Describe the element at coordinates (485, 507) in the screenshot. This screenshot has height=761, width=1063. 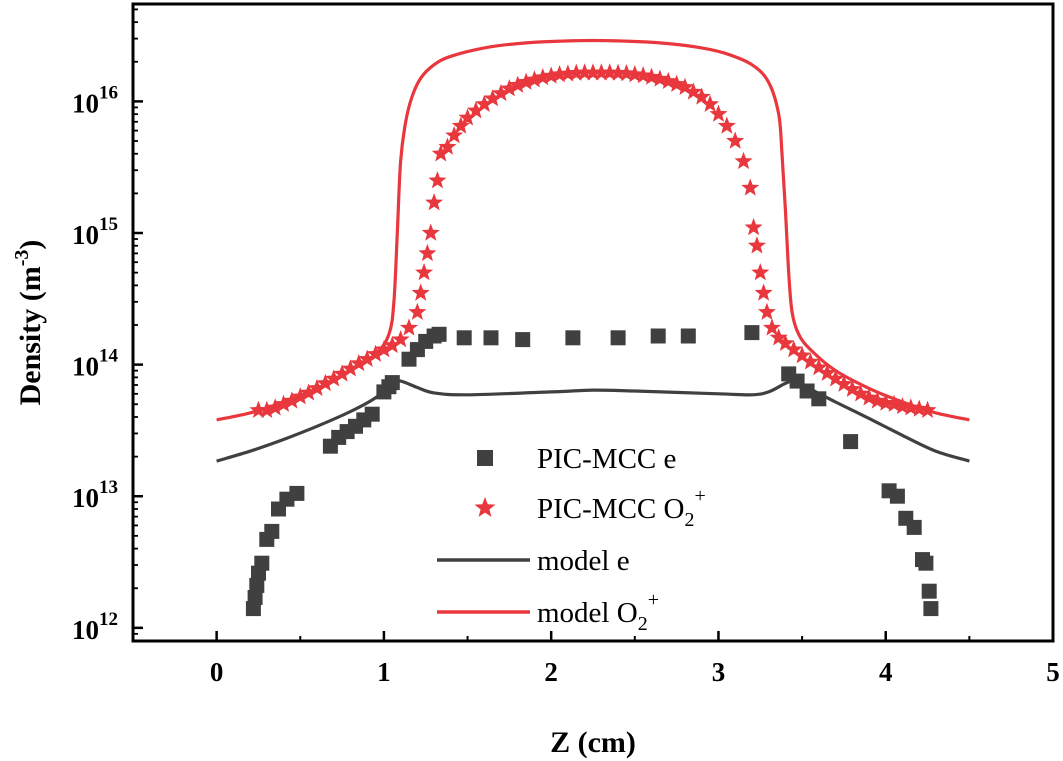
I see `legend-star-marker` at that location.